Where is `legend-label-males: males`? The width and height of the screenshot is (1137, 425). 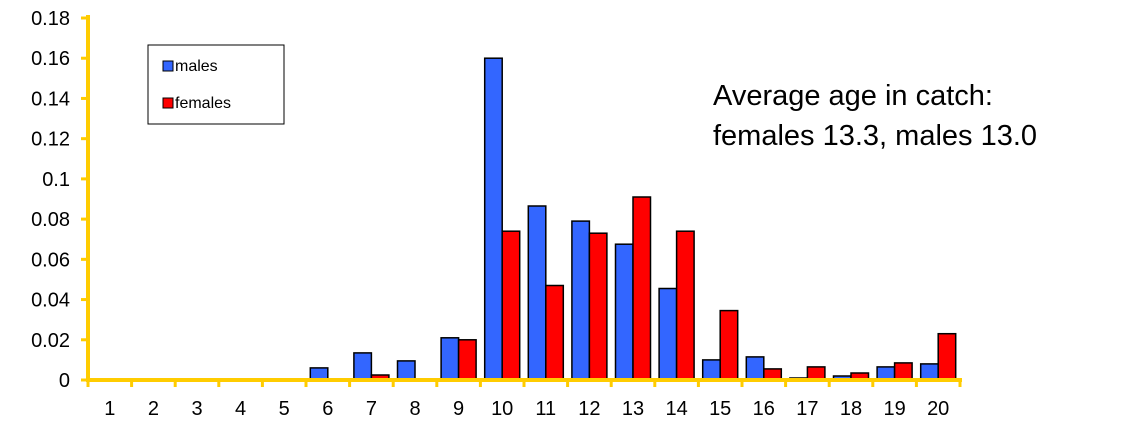 legend-label-males: males is located at coordinates (196, 66).